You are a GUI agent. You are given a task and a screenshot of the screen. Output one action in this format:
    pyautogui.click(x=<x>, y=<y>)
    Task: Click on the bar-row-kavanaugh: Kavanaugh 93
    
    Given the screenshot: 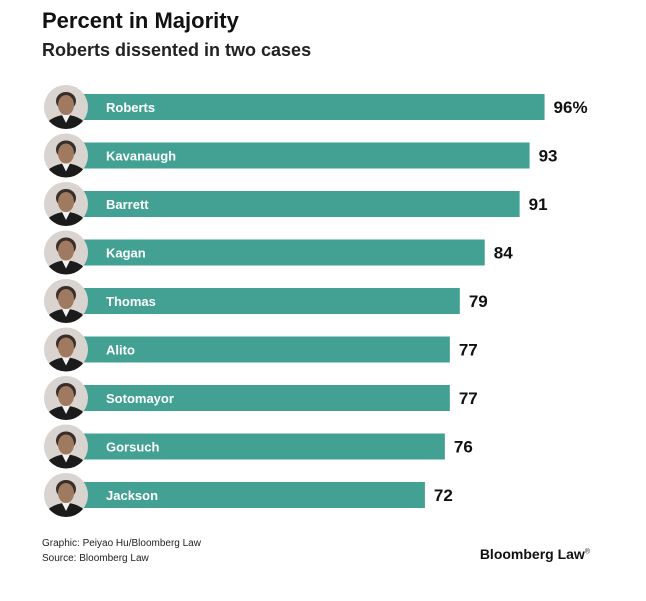 What is the action you would take?
    pyautogui.click(x=301, y=155)
    